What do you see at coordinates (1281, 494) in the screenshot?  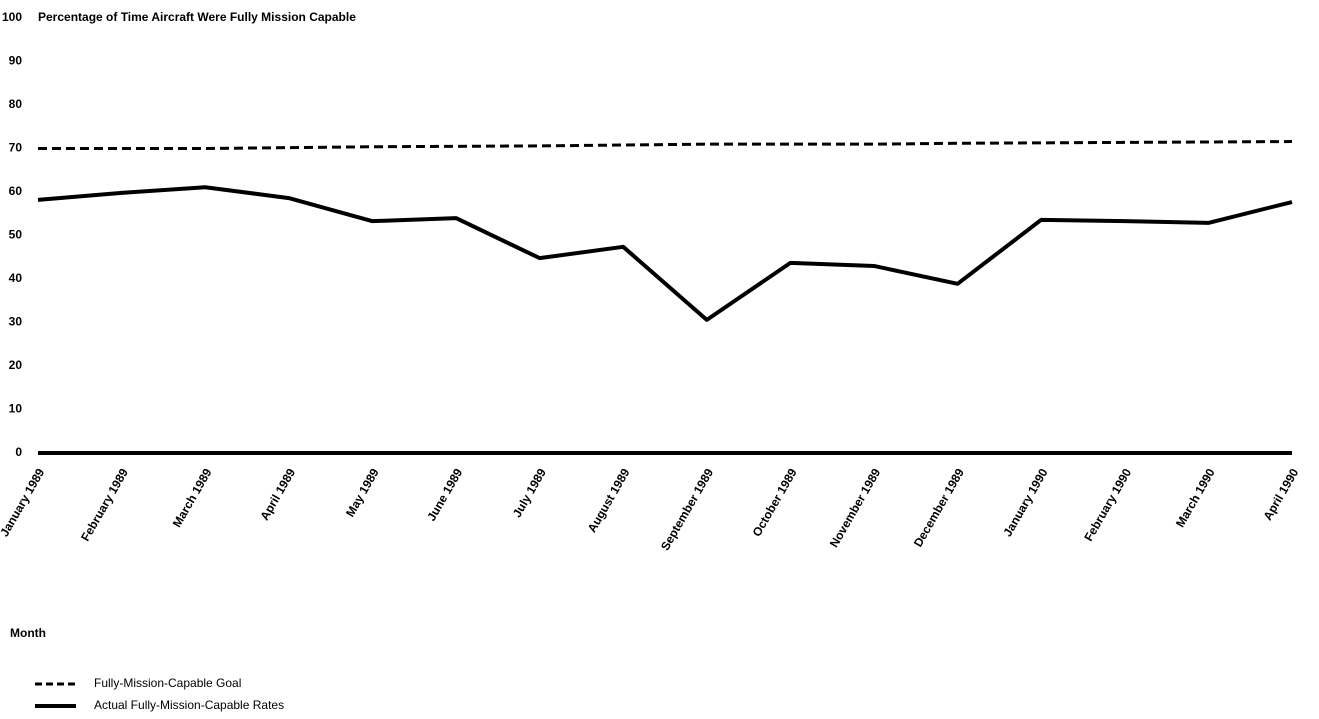 I see `x-tick-label: April 1990` at bounding box center [1281, 494].